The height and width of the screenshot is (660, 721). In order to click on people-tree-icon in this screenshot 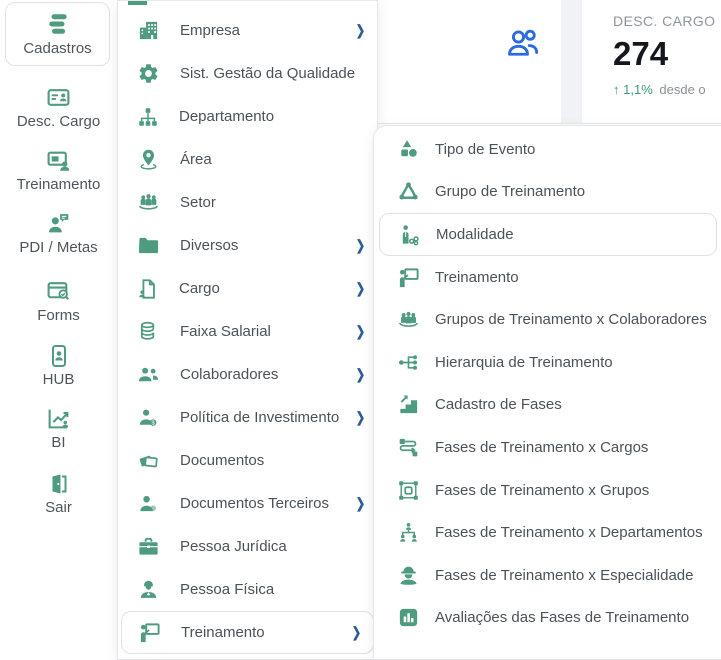, I will do `click(408, 532)`.